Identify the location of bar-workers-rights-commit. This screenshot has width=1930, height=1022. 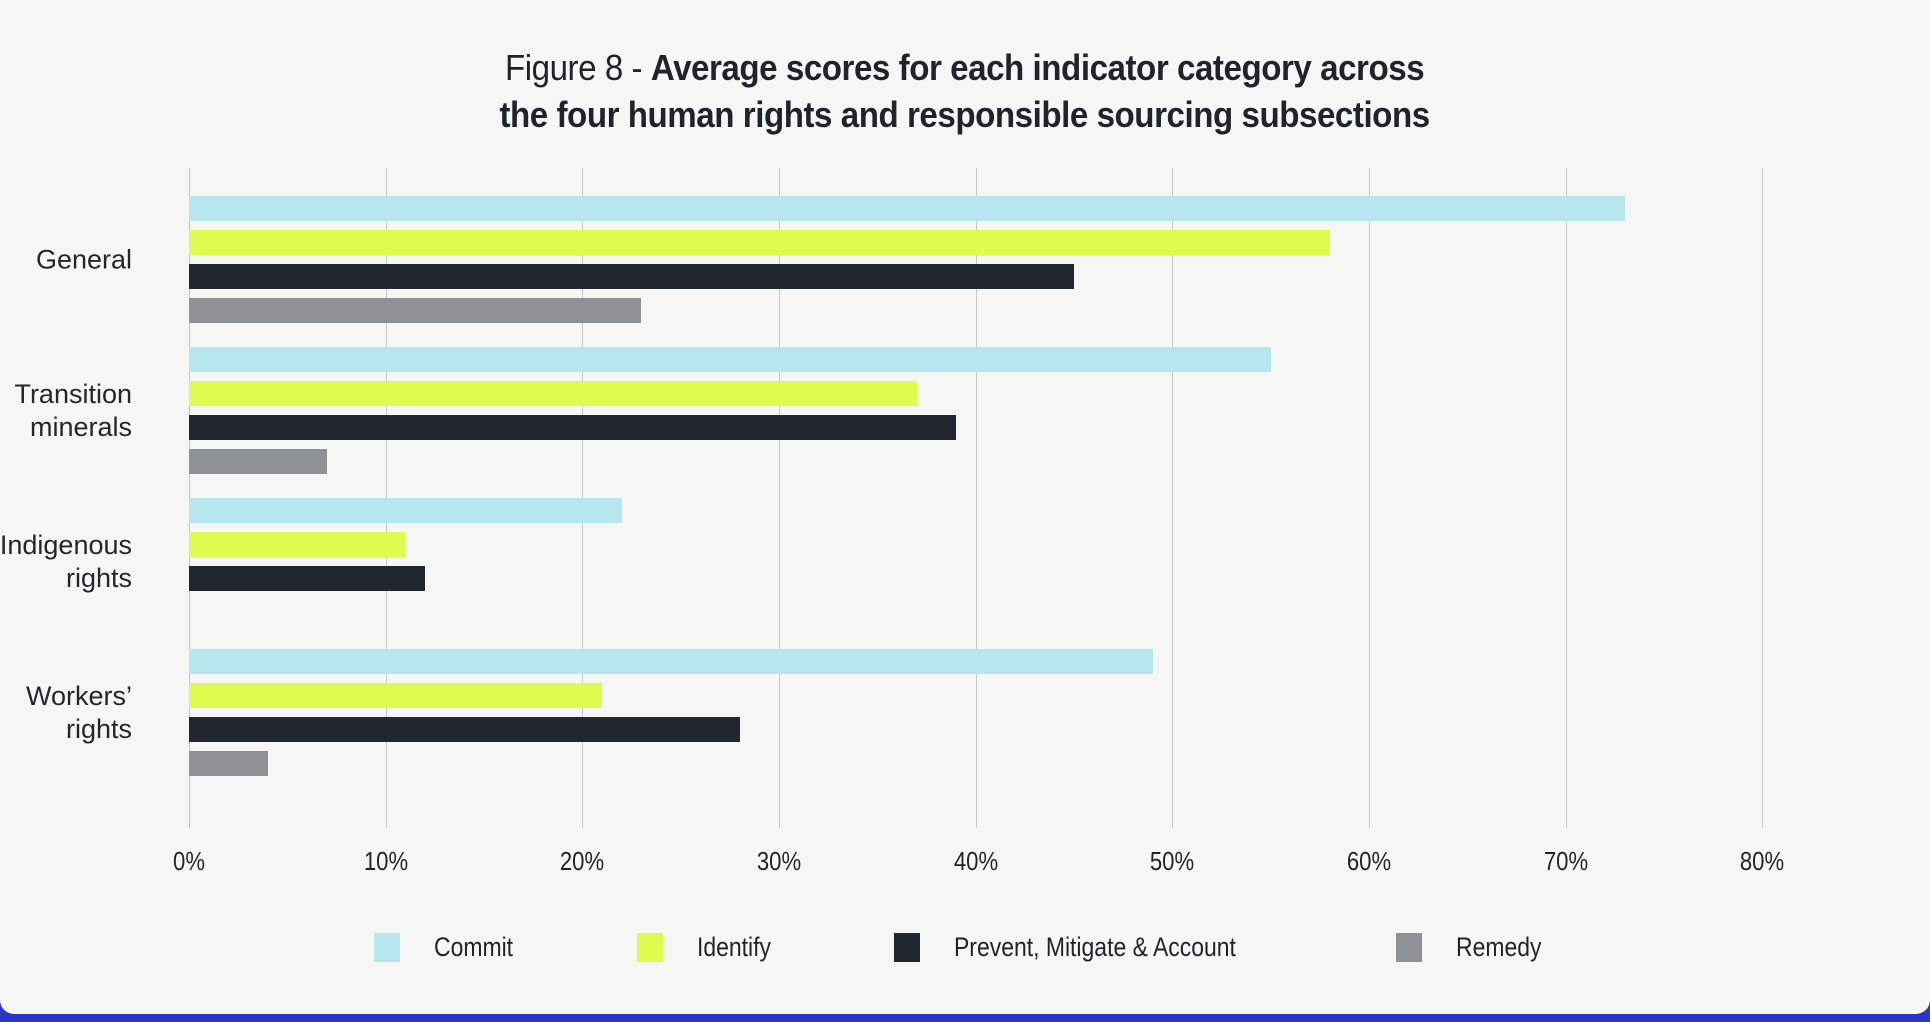
(671, 661).